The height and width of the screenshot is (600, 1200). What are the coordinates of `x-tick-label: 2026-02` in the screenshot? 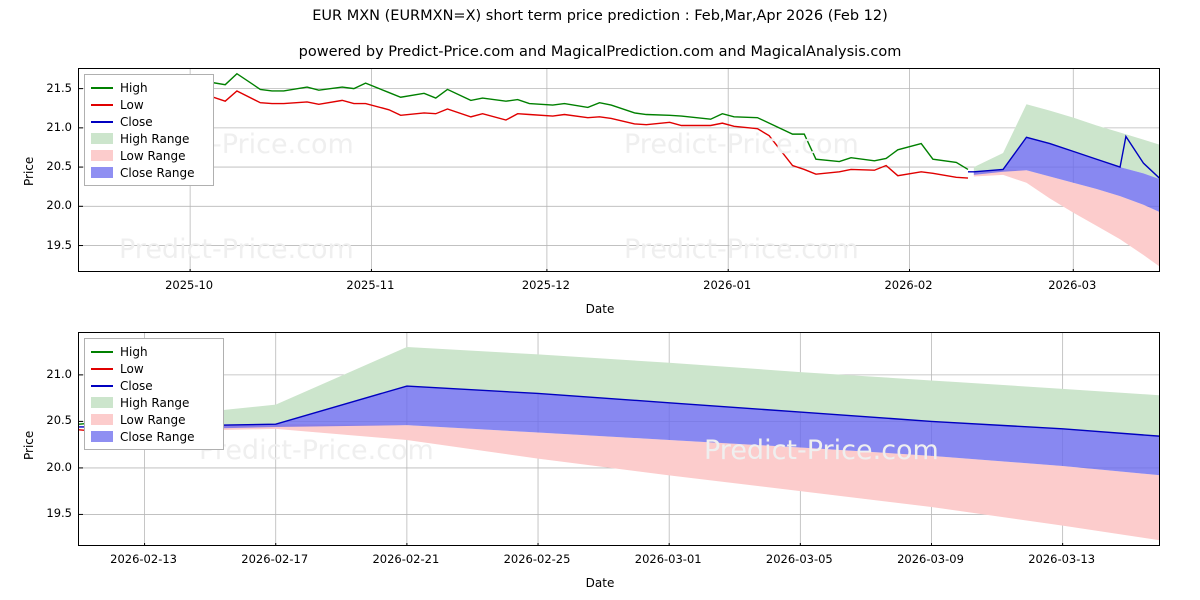 It's located at (908, 285).